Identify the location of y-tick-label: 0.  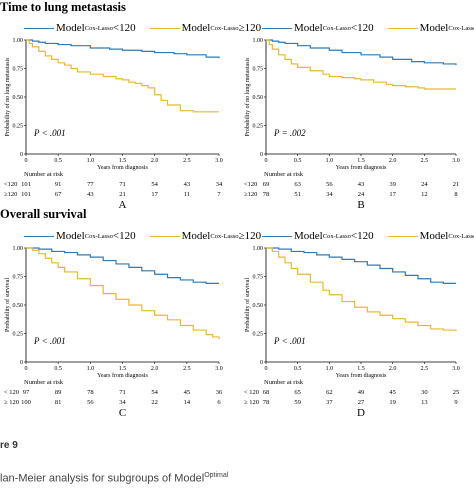
(261, 155).